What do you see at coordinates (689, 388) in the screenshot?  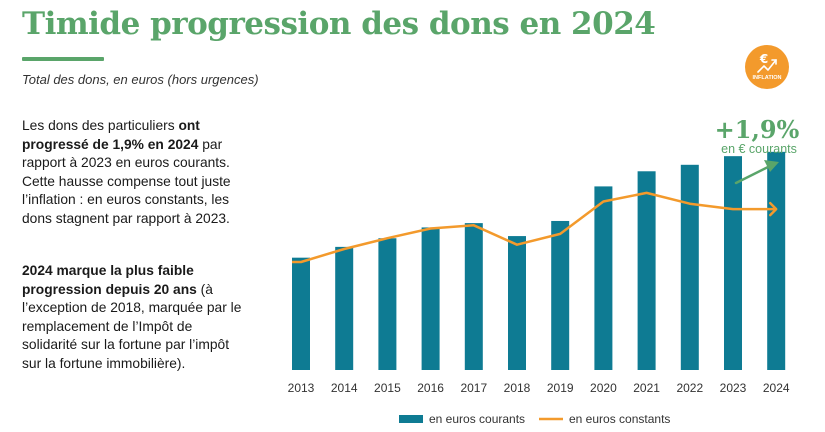 I see `x-tick-2022: 2022` at bounding box center [689, 388].